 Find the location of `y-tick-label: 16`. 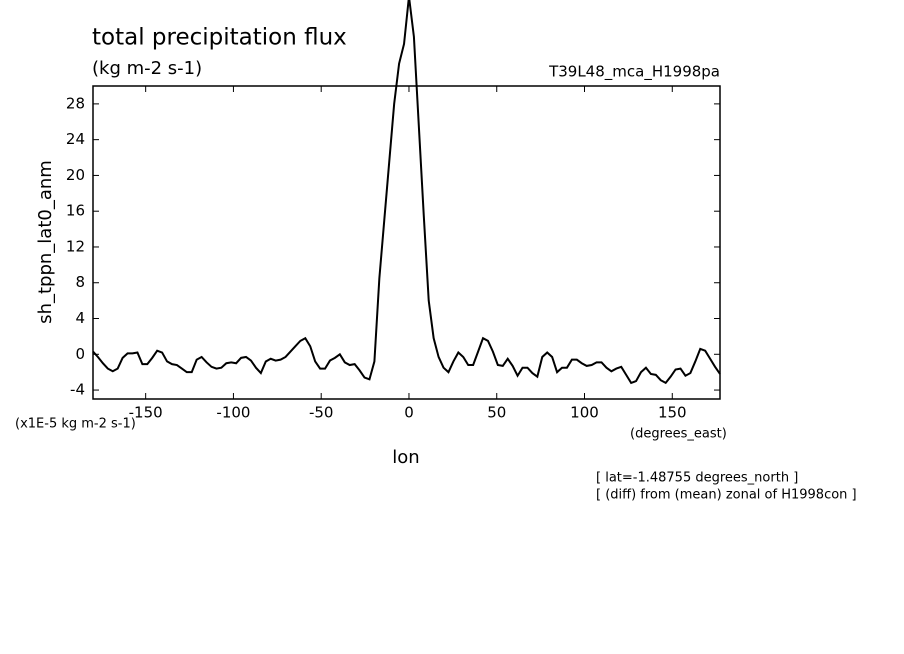

y-tick-label: 16 is located at coordinates (75, 211).